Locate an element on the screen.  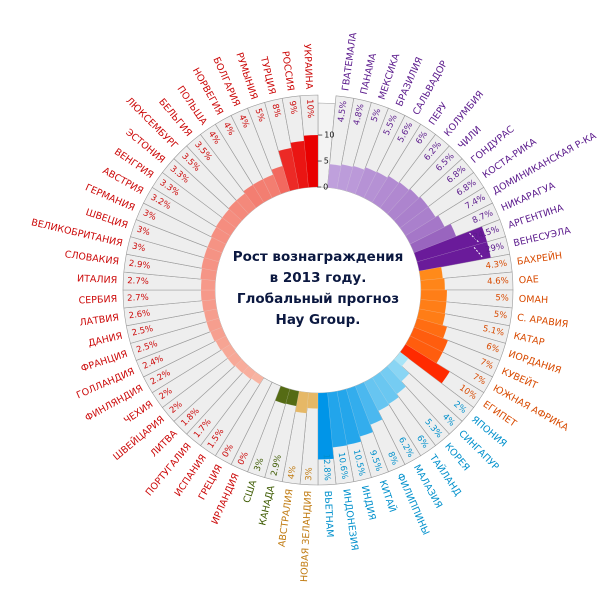
country-label: ШВЕЦИЯ is located at coordinates (106, 219).